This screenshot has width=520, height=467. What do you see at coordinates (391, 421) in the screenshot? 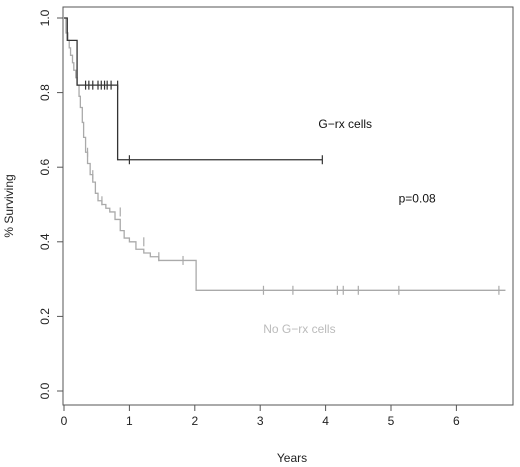
I see `x-tick-label: 5` at bounding box center [391, 421].